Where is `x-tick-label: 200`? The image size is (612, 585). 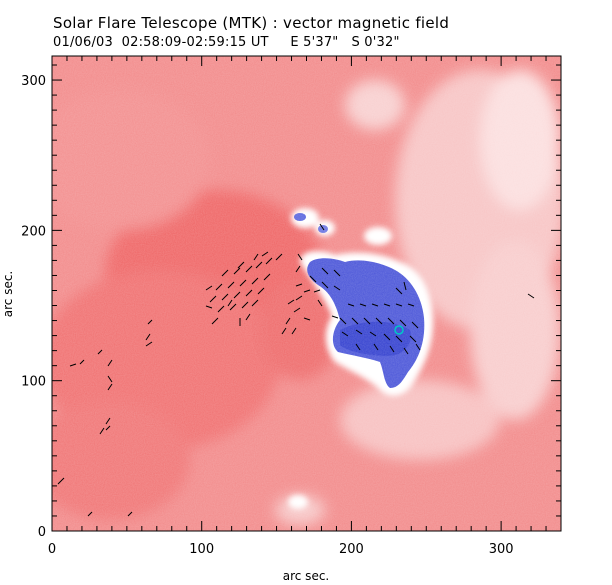 x-tick-label: 200 is located at coordinates (351, 549).